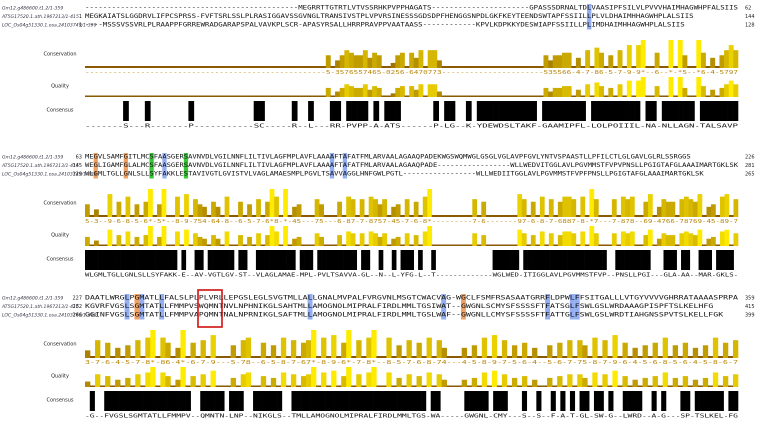  I want to click on start-position: 1, so click(80, 17).